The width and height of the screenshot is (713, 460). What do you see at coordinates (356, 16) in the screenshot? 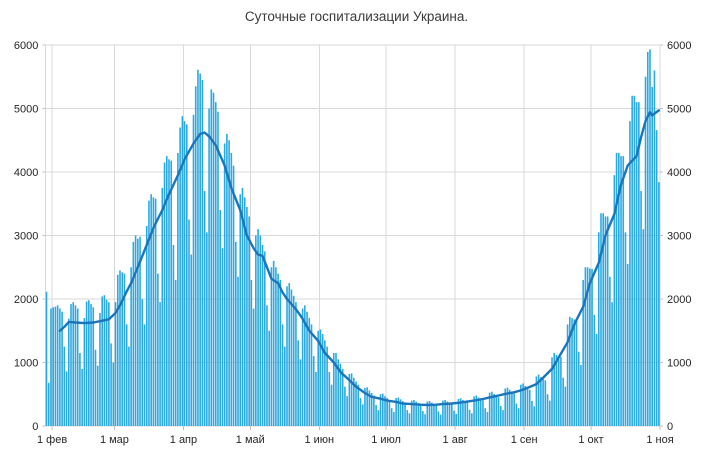
I see `chart-title: Суточные госпитализации Украина.` at bounding box center [356, 16].